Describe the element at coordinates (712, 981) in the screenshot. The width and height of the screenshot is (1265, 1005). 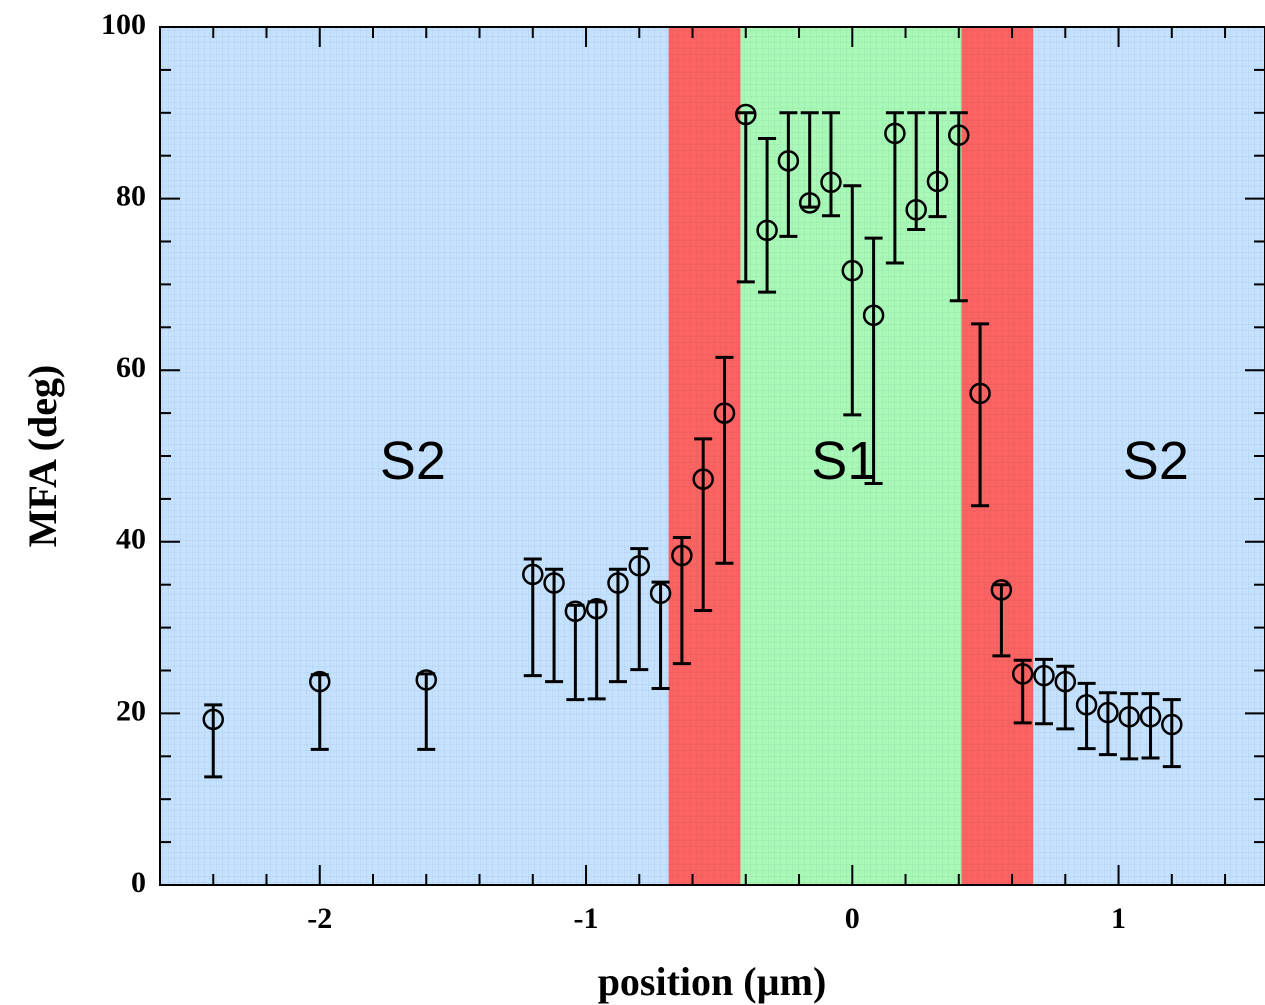
I see `x-axis-title: position (µm)` at that location.